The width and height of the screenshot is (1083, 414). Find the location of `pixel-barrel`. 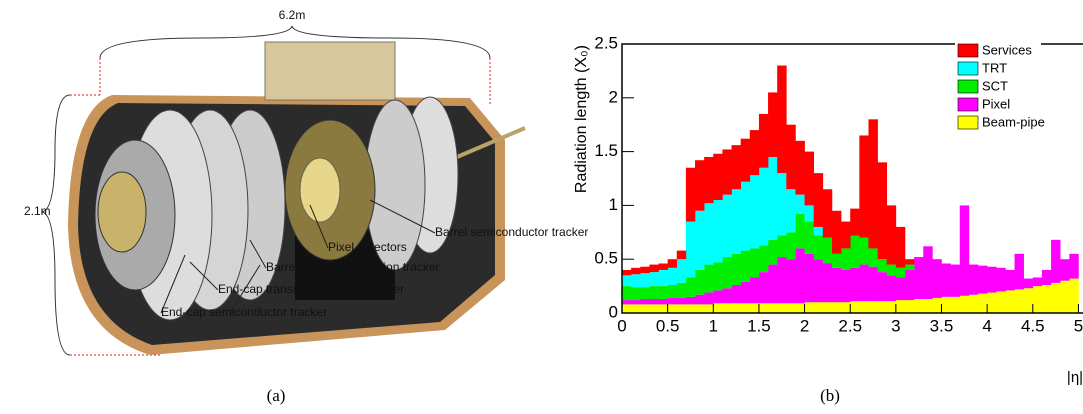

pixel-barrel is located at coordinates (320, 190).